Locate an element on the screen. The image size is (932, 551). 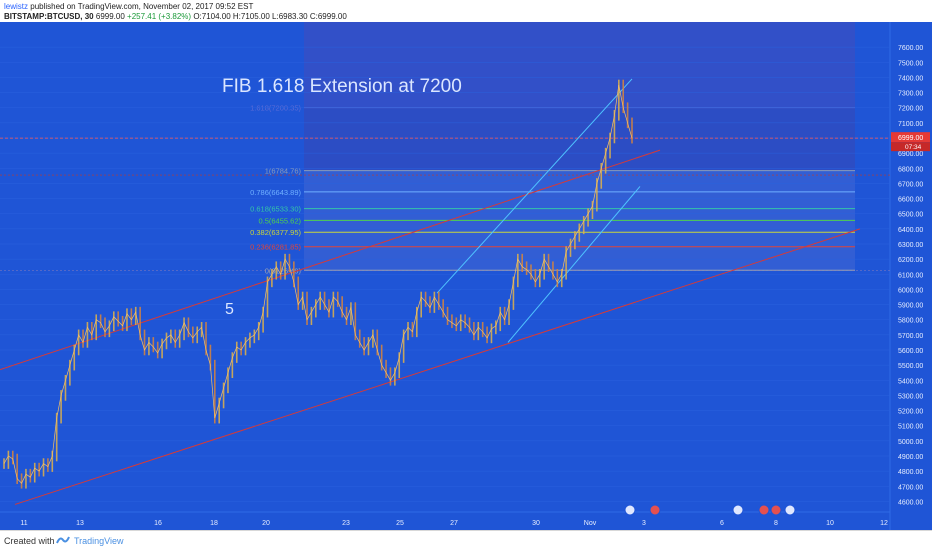
wave-label: 5 is located at coordinates (229, 309).